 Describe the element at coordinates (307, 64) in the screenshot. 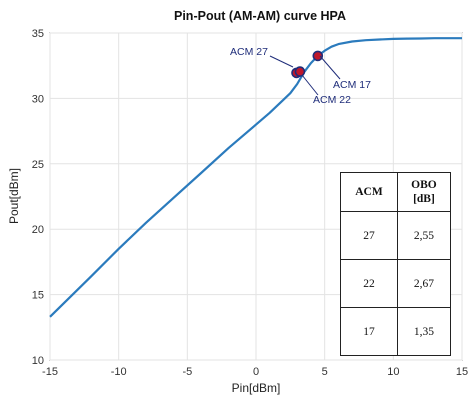

I see `acm-markers` at that location.